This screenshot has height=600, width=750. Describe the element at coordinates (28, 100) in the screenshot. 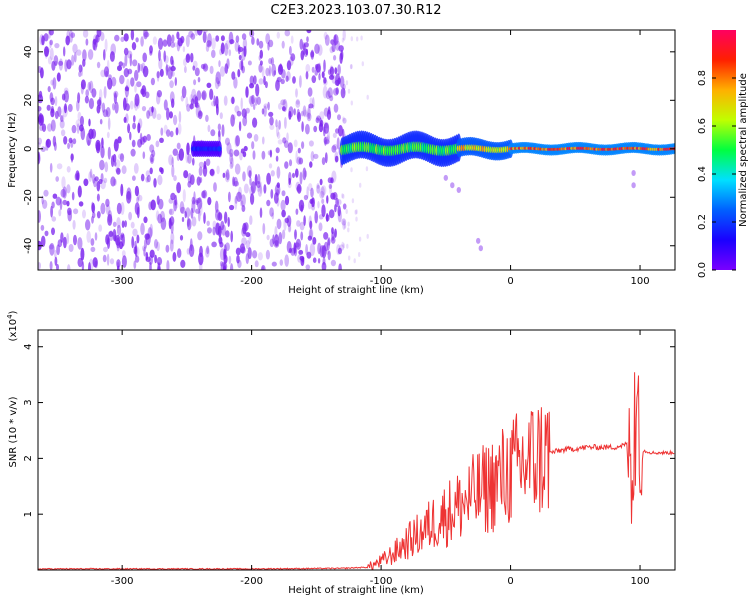

I see `y-tick-label: 20` at that location.